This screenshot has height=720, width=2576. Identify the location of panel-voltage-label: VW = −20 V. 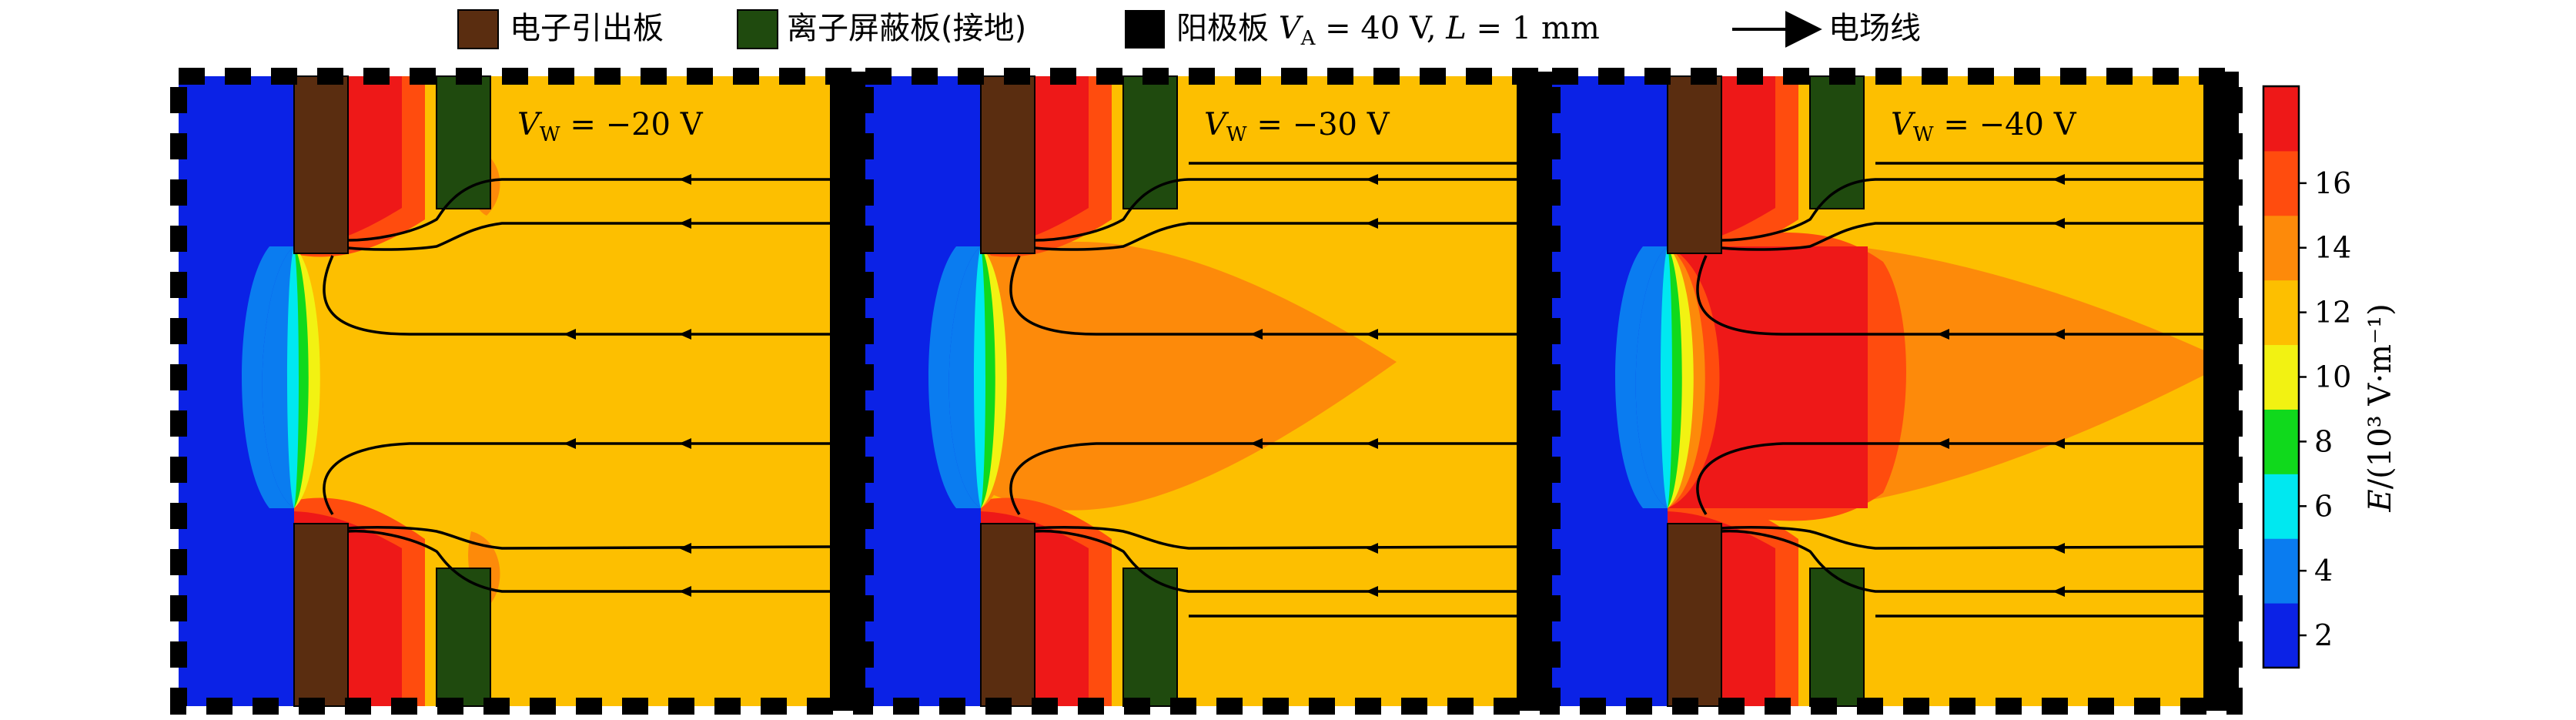
(611, 126).